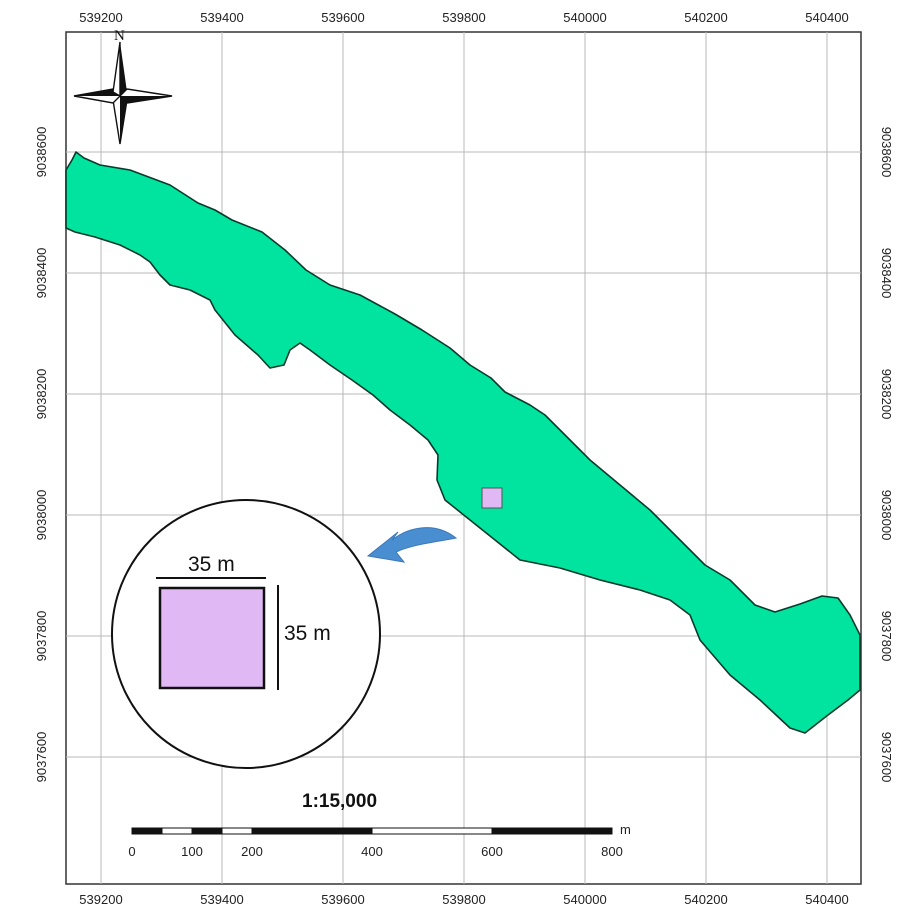 Image resolution: width=910 pixels, height=916 pixels. I want to click on scale-ratio: 1:15,000, so click(339, 801).